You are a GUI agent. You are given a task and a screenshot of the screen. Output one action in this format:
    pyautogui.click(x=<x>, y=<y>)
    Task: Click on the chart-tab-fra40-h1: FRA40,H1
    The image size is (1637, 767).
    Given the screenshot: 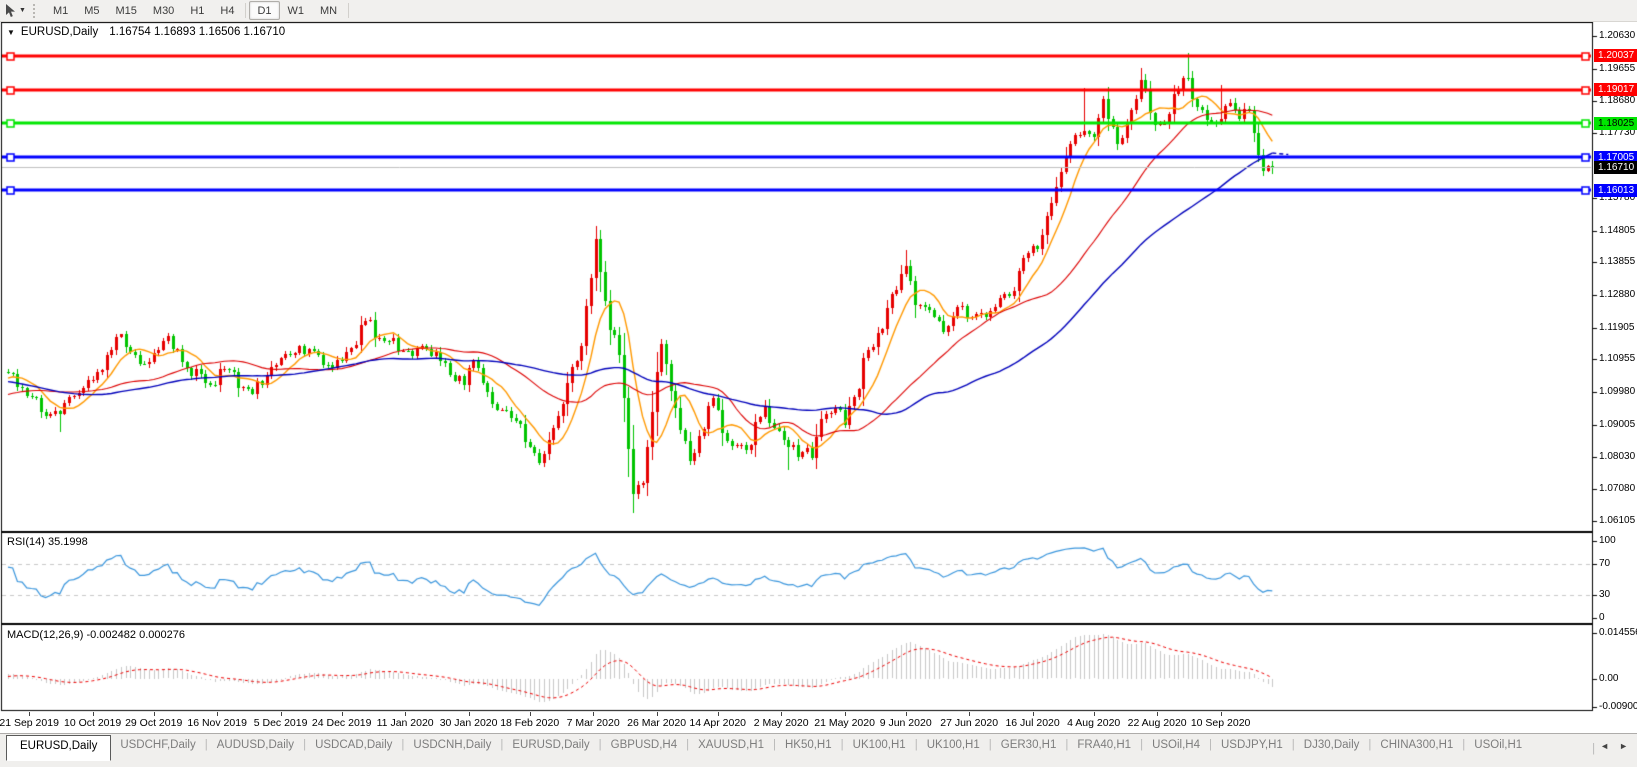 What is the action you would take?
    pyautogui.click(x=1104, y=745)
    